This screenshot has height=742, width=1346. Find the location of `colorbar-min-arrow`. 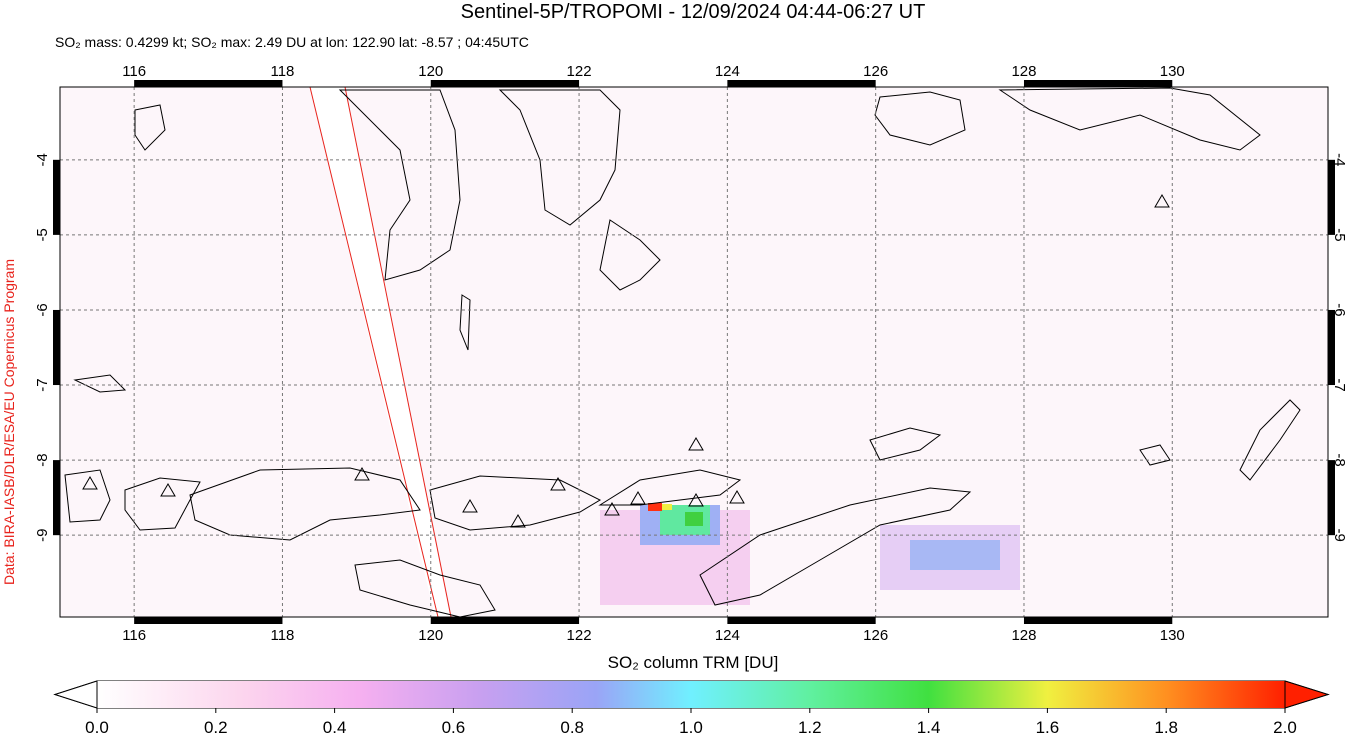

colorbar-min-arrow is located at coordinates (75, 694).